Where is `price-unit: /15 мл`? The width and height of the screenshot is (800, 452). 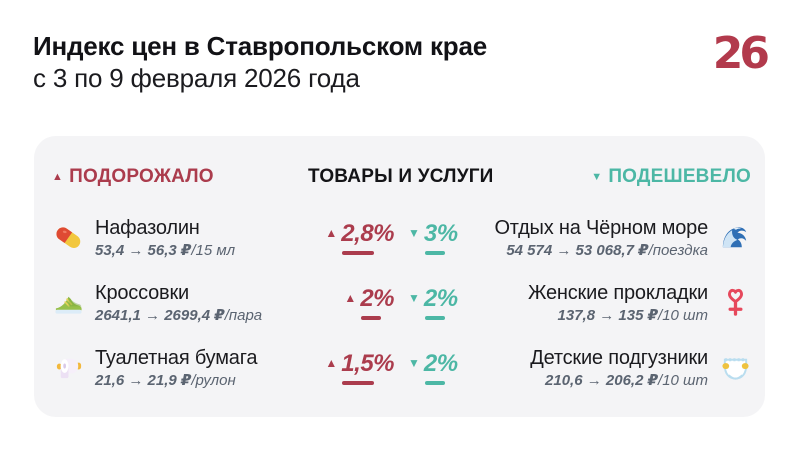 price-unit: /15 мл is located at coordinates (213, 250).